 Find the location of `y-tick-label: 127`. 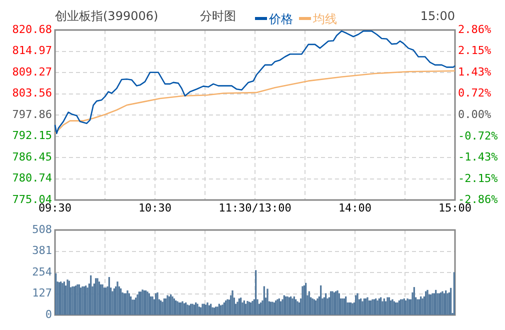

y-tick-label: 127 is located at coordinates (42, 293).